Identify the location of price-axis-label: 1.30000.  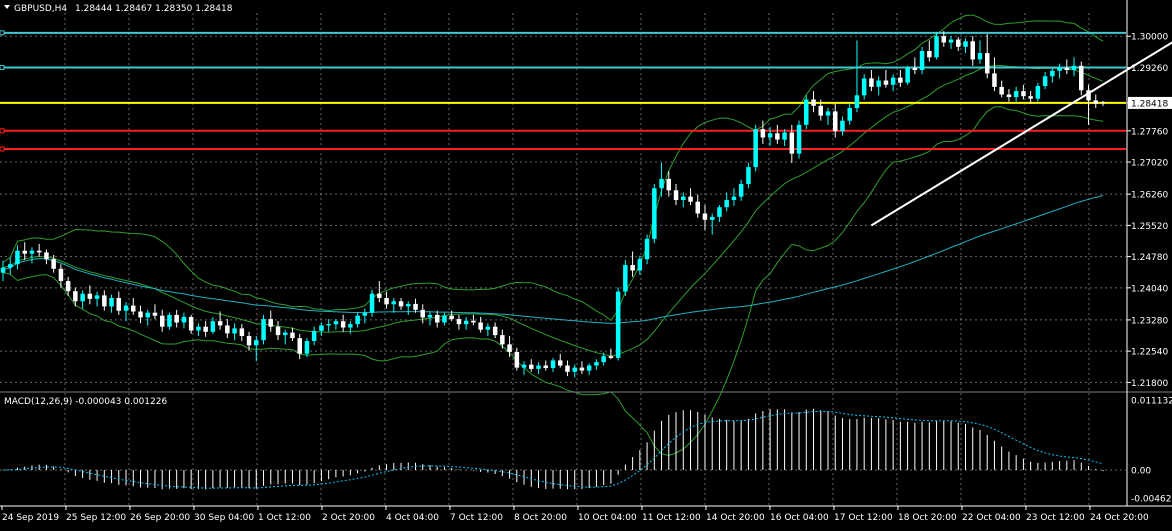
(1149, 38).